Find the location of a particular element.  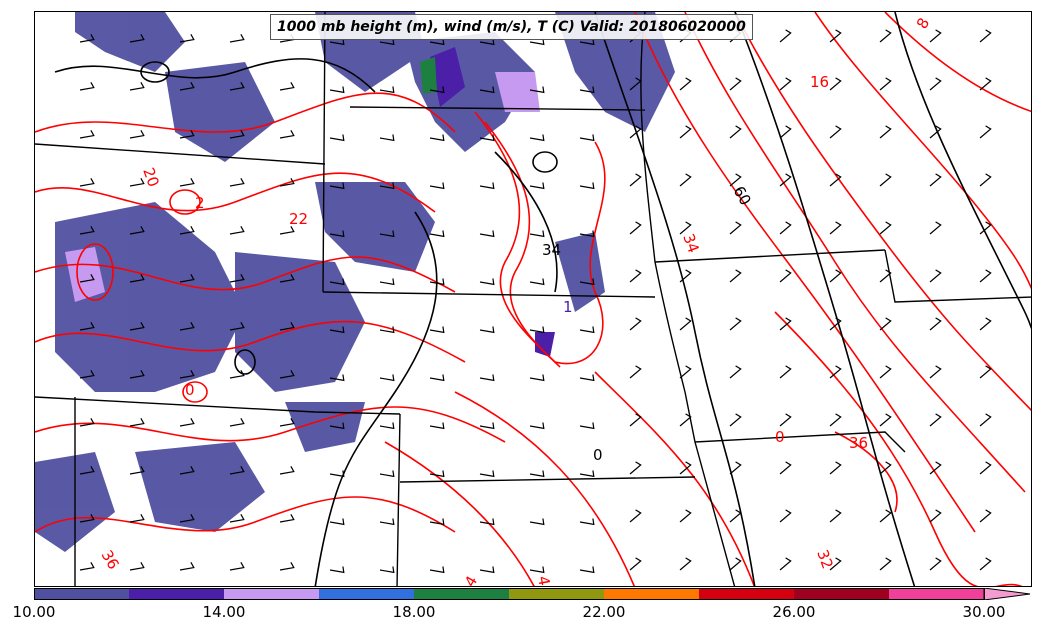

contour-label: 40 is located at coordinates (544, 581).